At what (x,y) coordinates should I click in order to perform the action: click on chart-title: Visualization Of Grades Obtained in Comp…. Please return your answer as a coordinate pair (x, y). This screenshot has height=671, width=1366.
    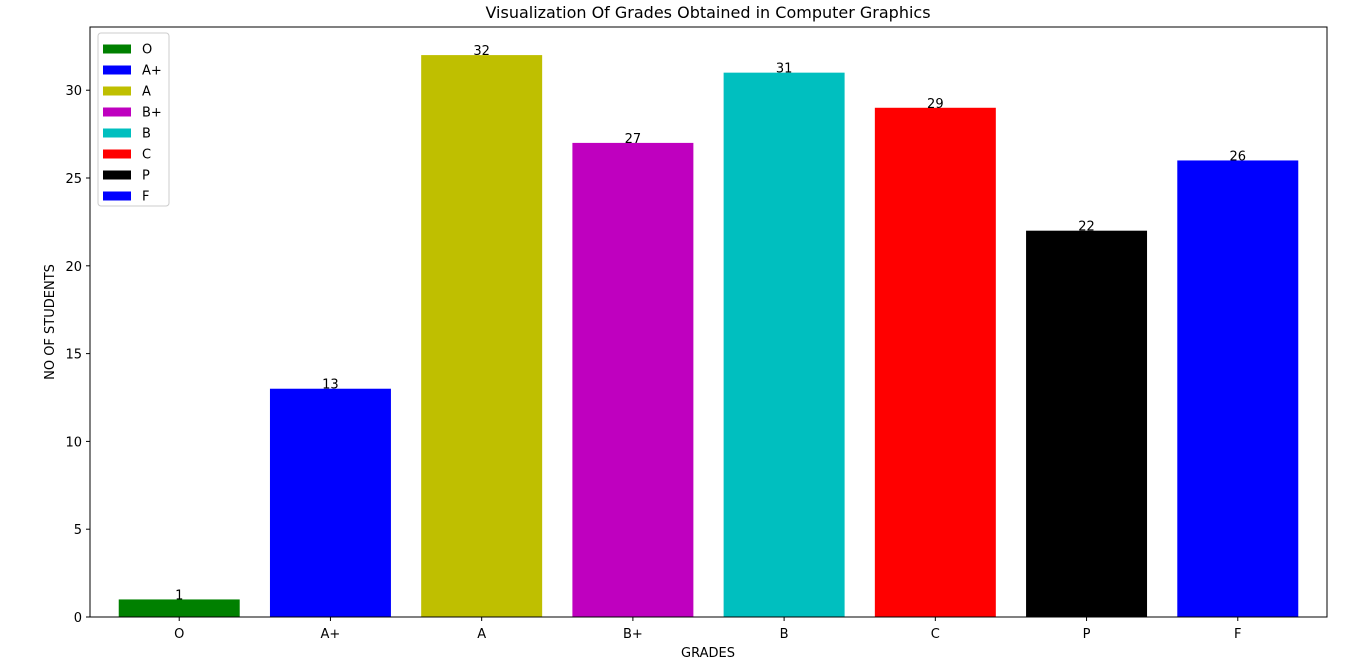
    Looking at the image, I should click on (707, 12).